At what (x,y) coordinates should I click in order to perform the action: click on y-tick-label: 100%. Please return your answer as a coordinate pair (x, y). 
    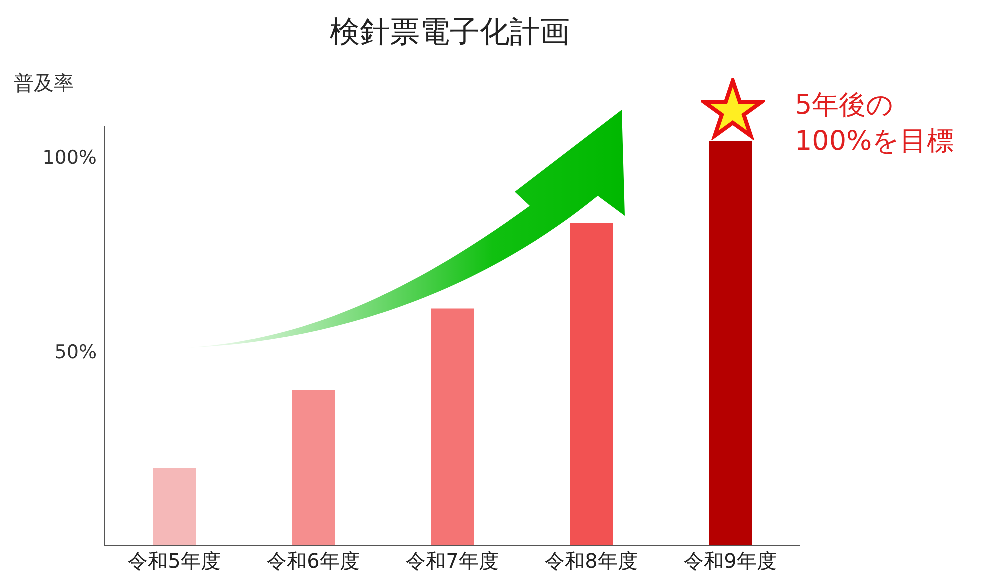
    Looking at the image, I should click on (69, 157).